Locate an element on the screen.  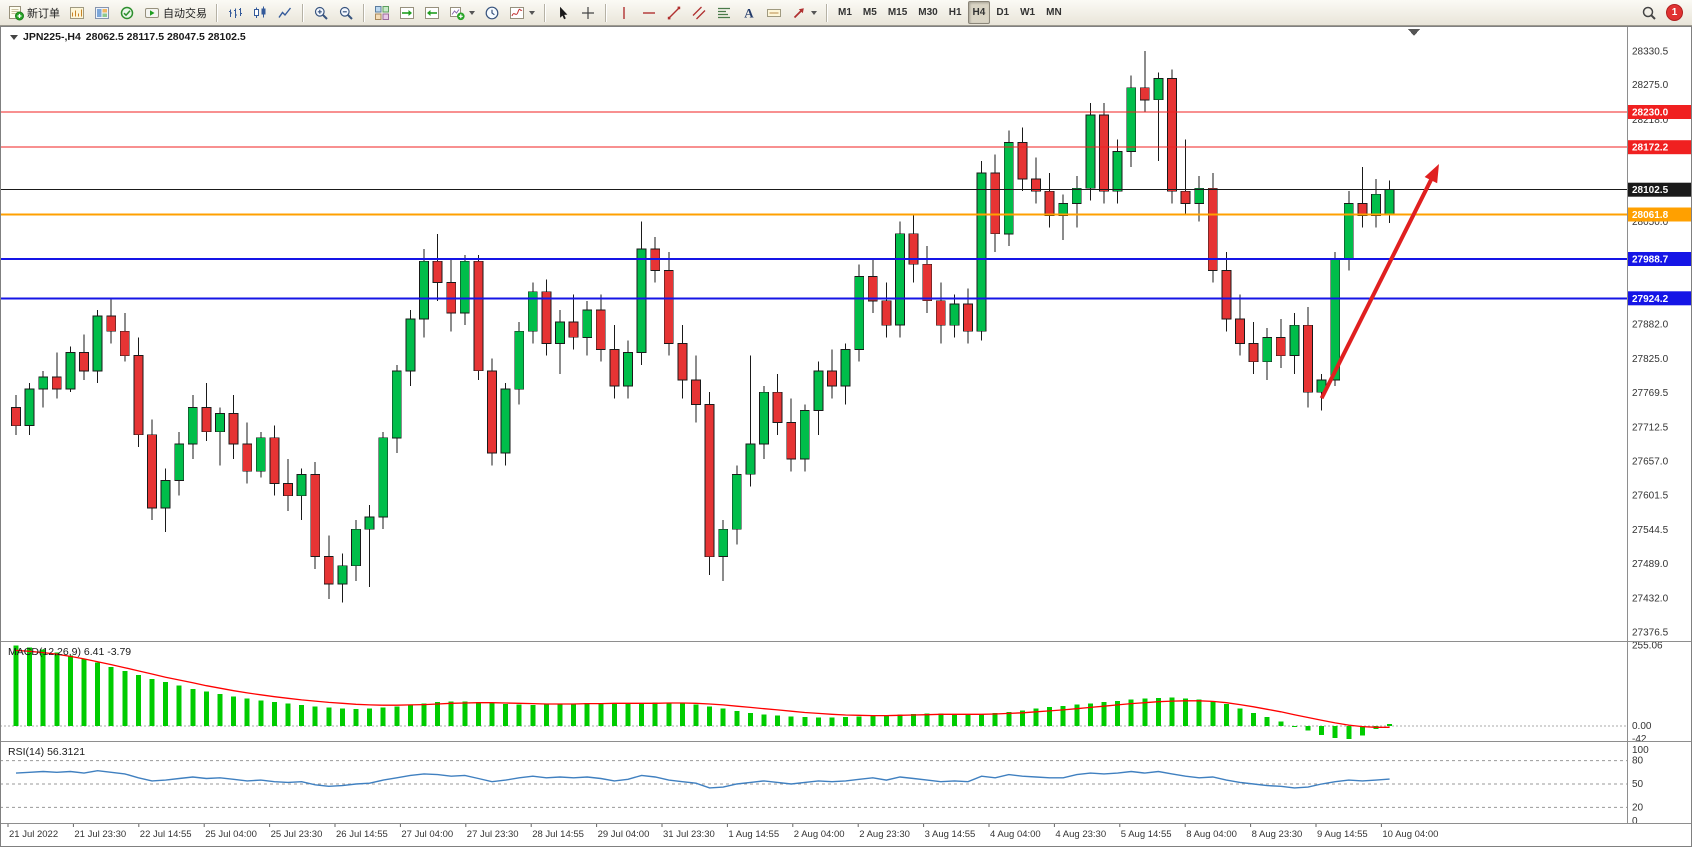
candlestick-chart-button is located at coordinates (260, 12).